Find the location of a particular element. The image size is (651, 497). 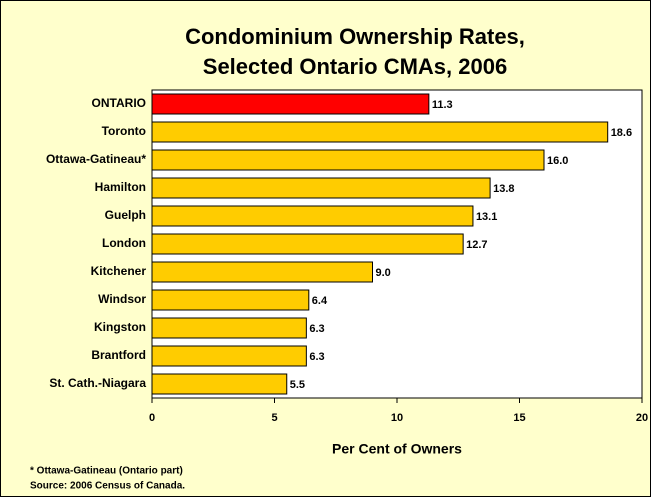

value-label: 16.0 is located at coordinates (557, 161).